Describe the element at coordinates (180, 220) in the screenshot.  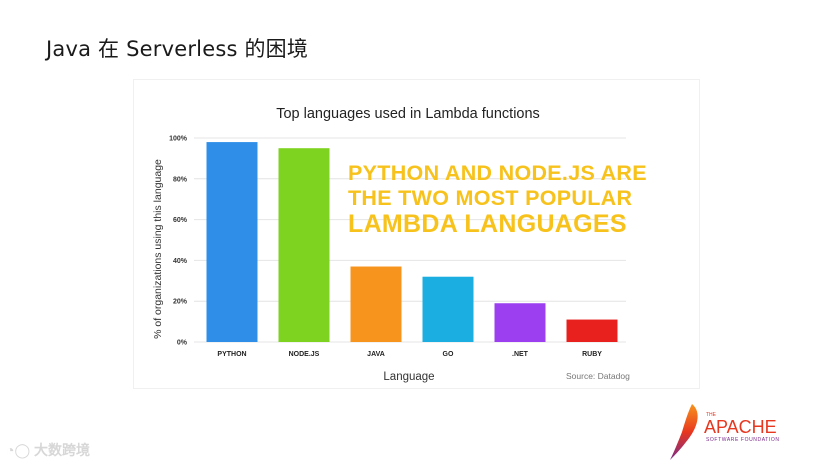
I see `y-tick-label: 60%` at that location.